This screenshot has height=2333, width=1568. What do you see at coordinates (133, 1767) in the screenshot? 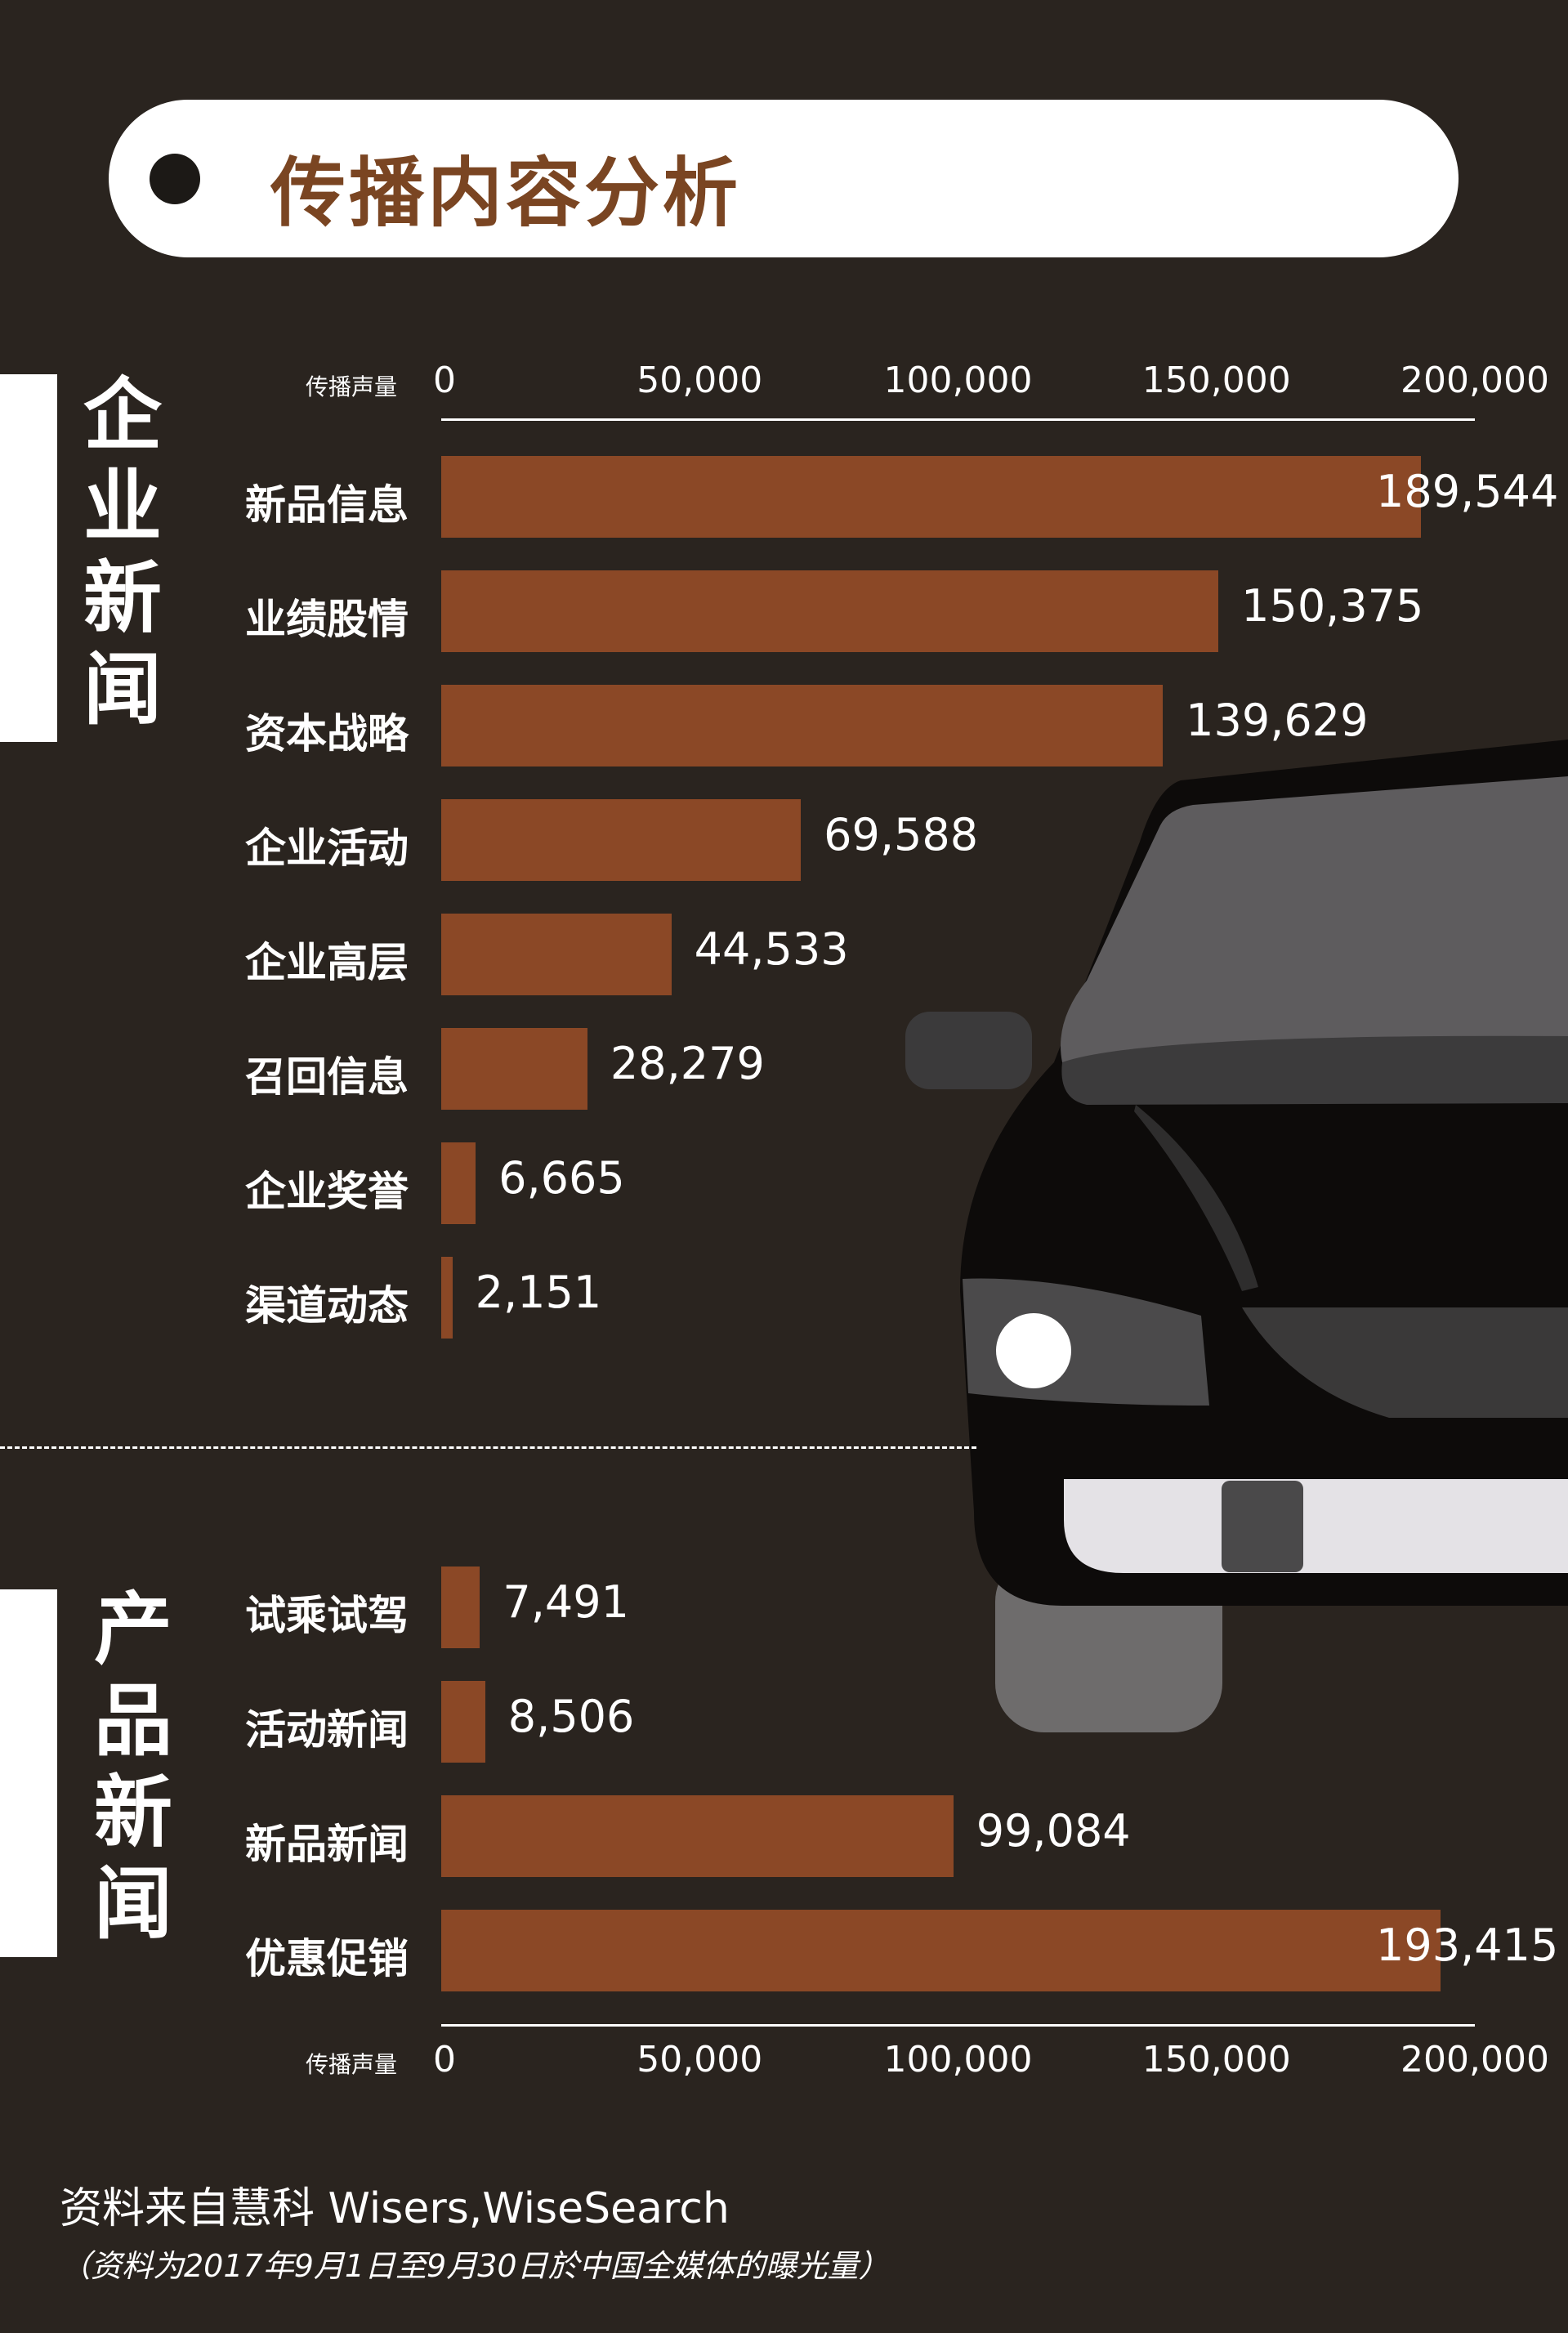
I see `section-title-product: 产 品 新 闻` at bounding box center [133, 1767].